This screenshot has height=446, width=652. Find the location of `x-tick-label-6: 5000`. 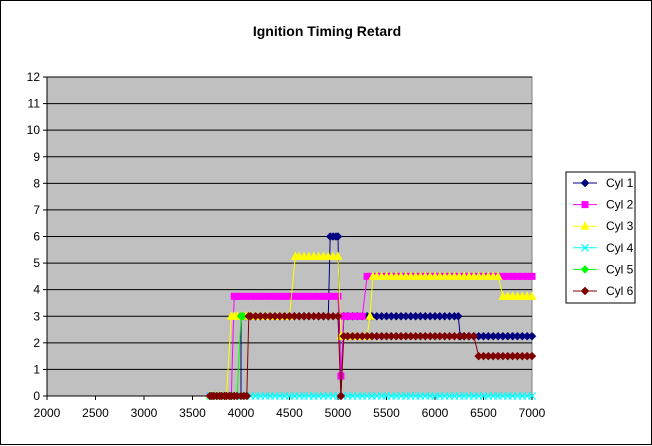

x-tick-label-6: 5000 is located at coordinates (338, 413).